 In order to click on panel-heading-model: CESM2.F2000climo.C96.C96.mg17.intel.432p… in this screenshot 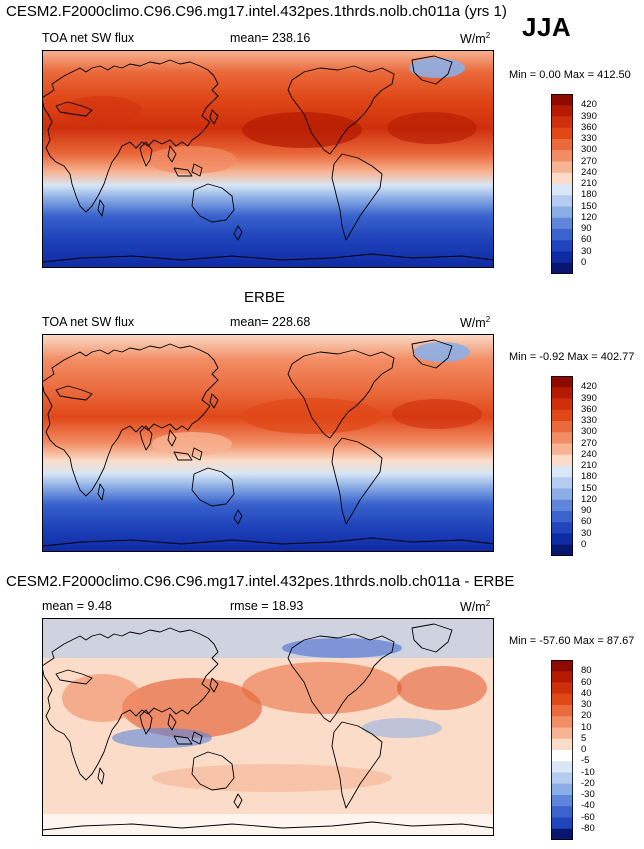, I will do `click(256, 11)`.